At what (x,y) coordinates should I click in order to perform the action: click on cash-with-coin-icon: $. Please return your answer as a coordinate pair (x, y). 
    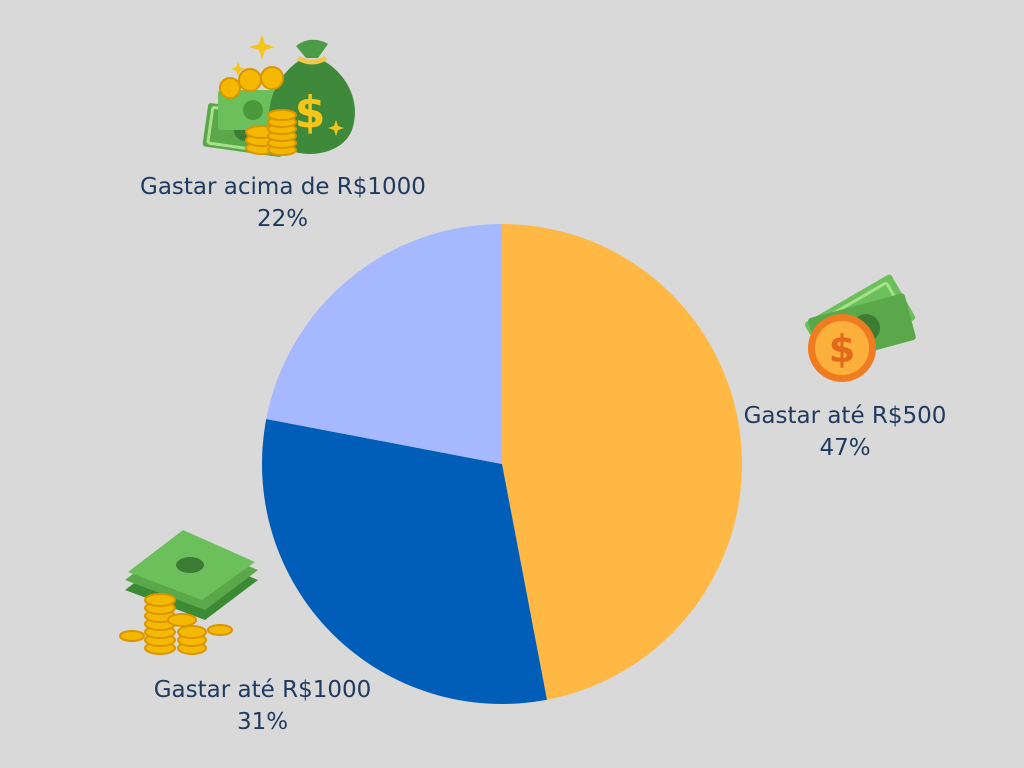
    Looking at the image, I should click on (860, 328).